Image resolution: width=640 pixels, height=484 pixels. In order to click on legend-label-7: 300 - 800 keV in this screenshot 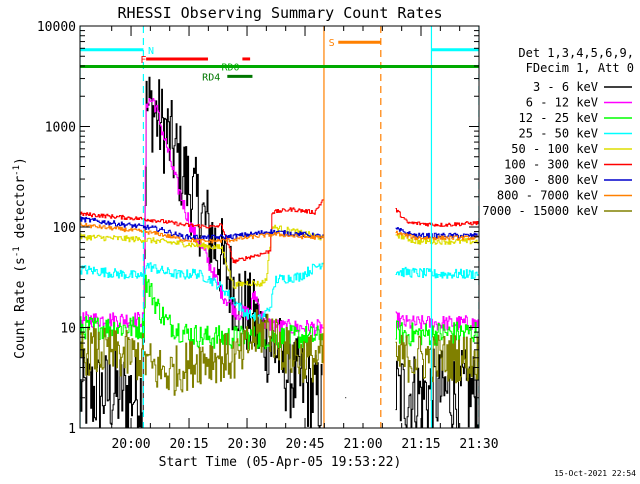, I will do `click(551, 180)`.